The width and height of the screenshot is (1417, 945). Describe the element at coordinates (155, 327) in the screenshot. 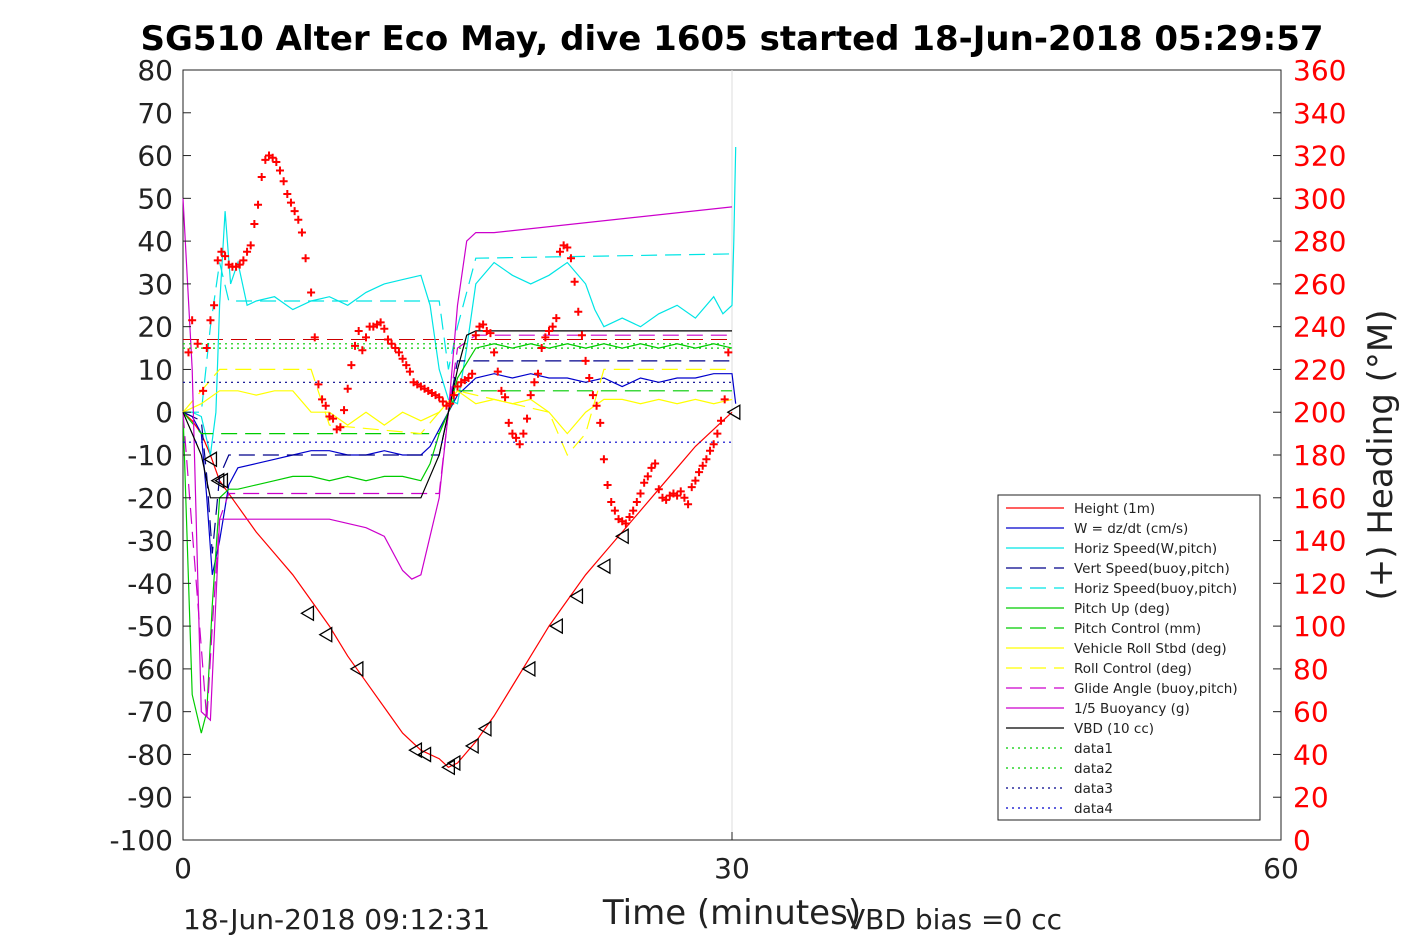

I see `y-left-tick-label: 20` at that location.